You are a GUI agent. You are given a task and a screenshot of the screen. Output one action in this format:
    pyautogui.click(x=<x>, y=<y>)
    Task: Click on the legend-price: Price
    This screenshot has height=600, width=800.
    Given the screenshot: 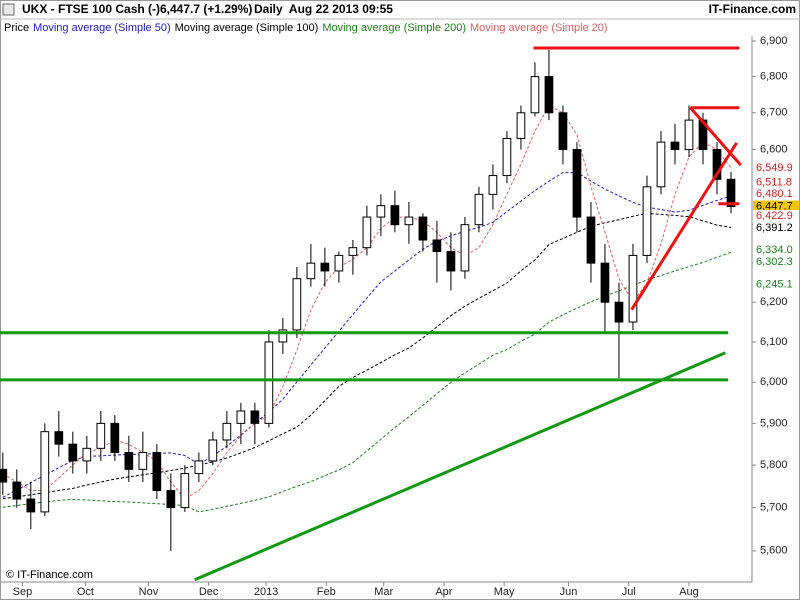 What is the action you would take?
    pyautogui.click(x=16, y=28)
    